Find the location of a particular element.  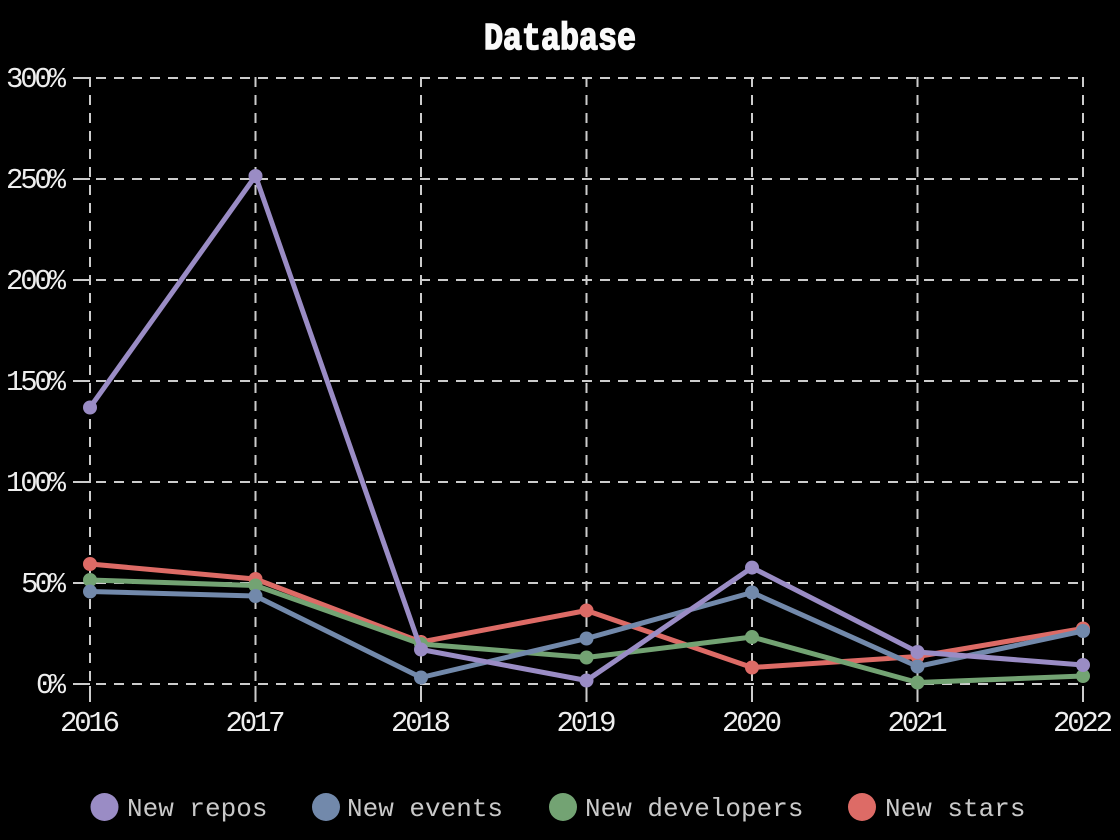

svg-text: 250% is located at coordinates (36, 180).